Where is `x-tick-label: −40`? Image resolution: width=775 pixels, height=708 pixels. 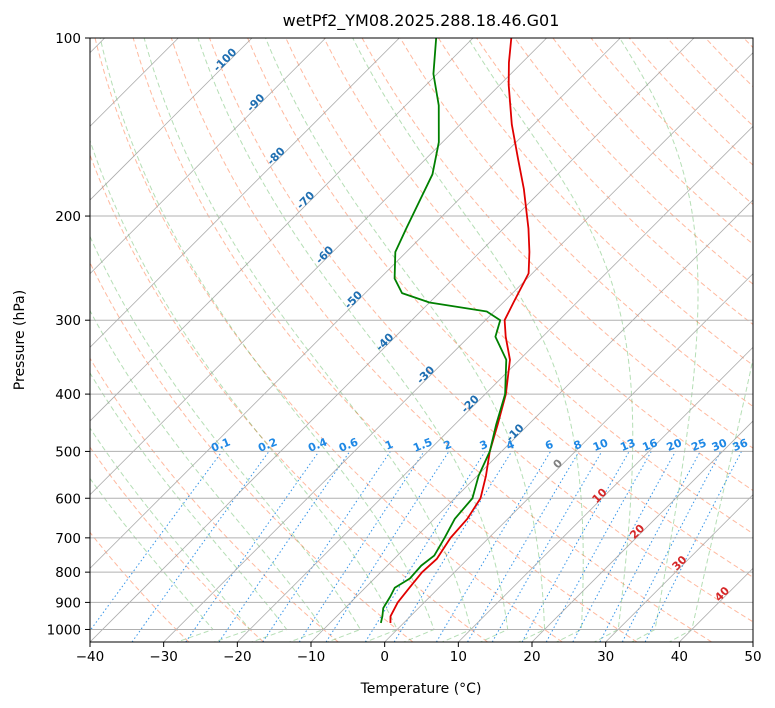
x-tick-label: −40 is located at coordinates (90, 657).